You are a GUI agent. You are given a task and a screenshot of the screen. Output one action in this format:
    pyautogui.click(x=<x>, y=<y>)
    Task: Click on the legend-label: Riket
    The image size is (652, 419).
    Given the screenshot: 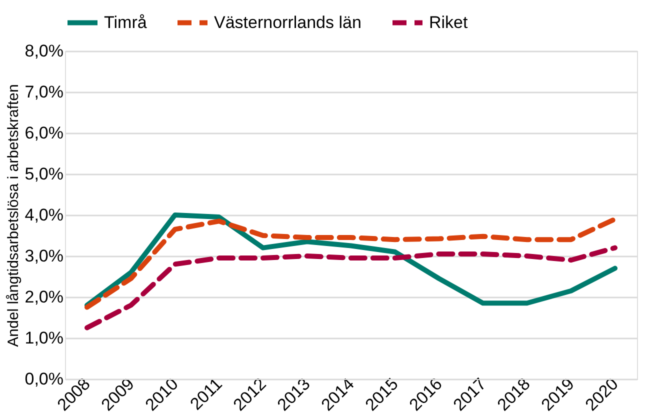 What is the action you would take?
    pyautogui.click(x=448, y=22)
    